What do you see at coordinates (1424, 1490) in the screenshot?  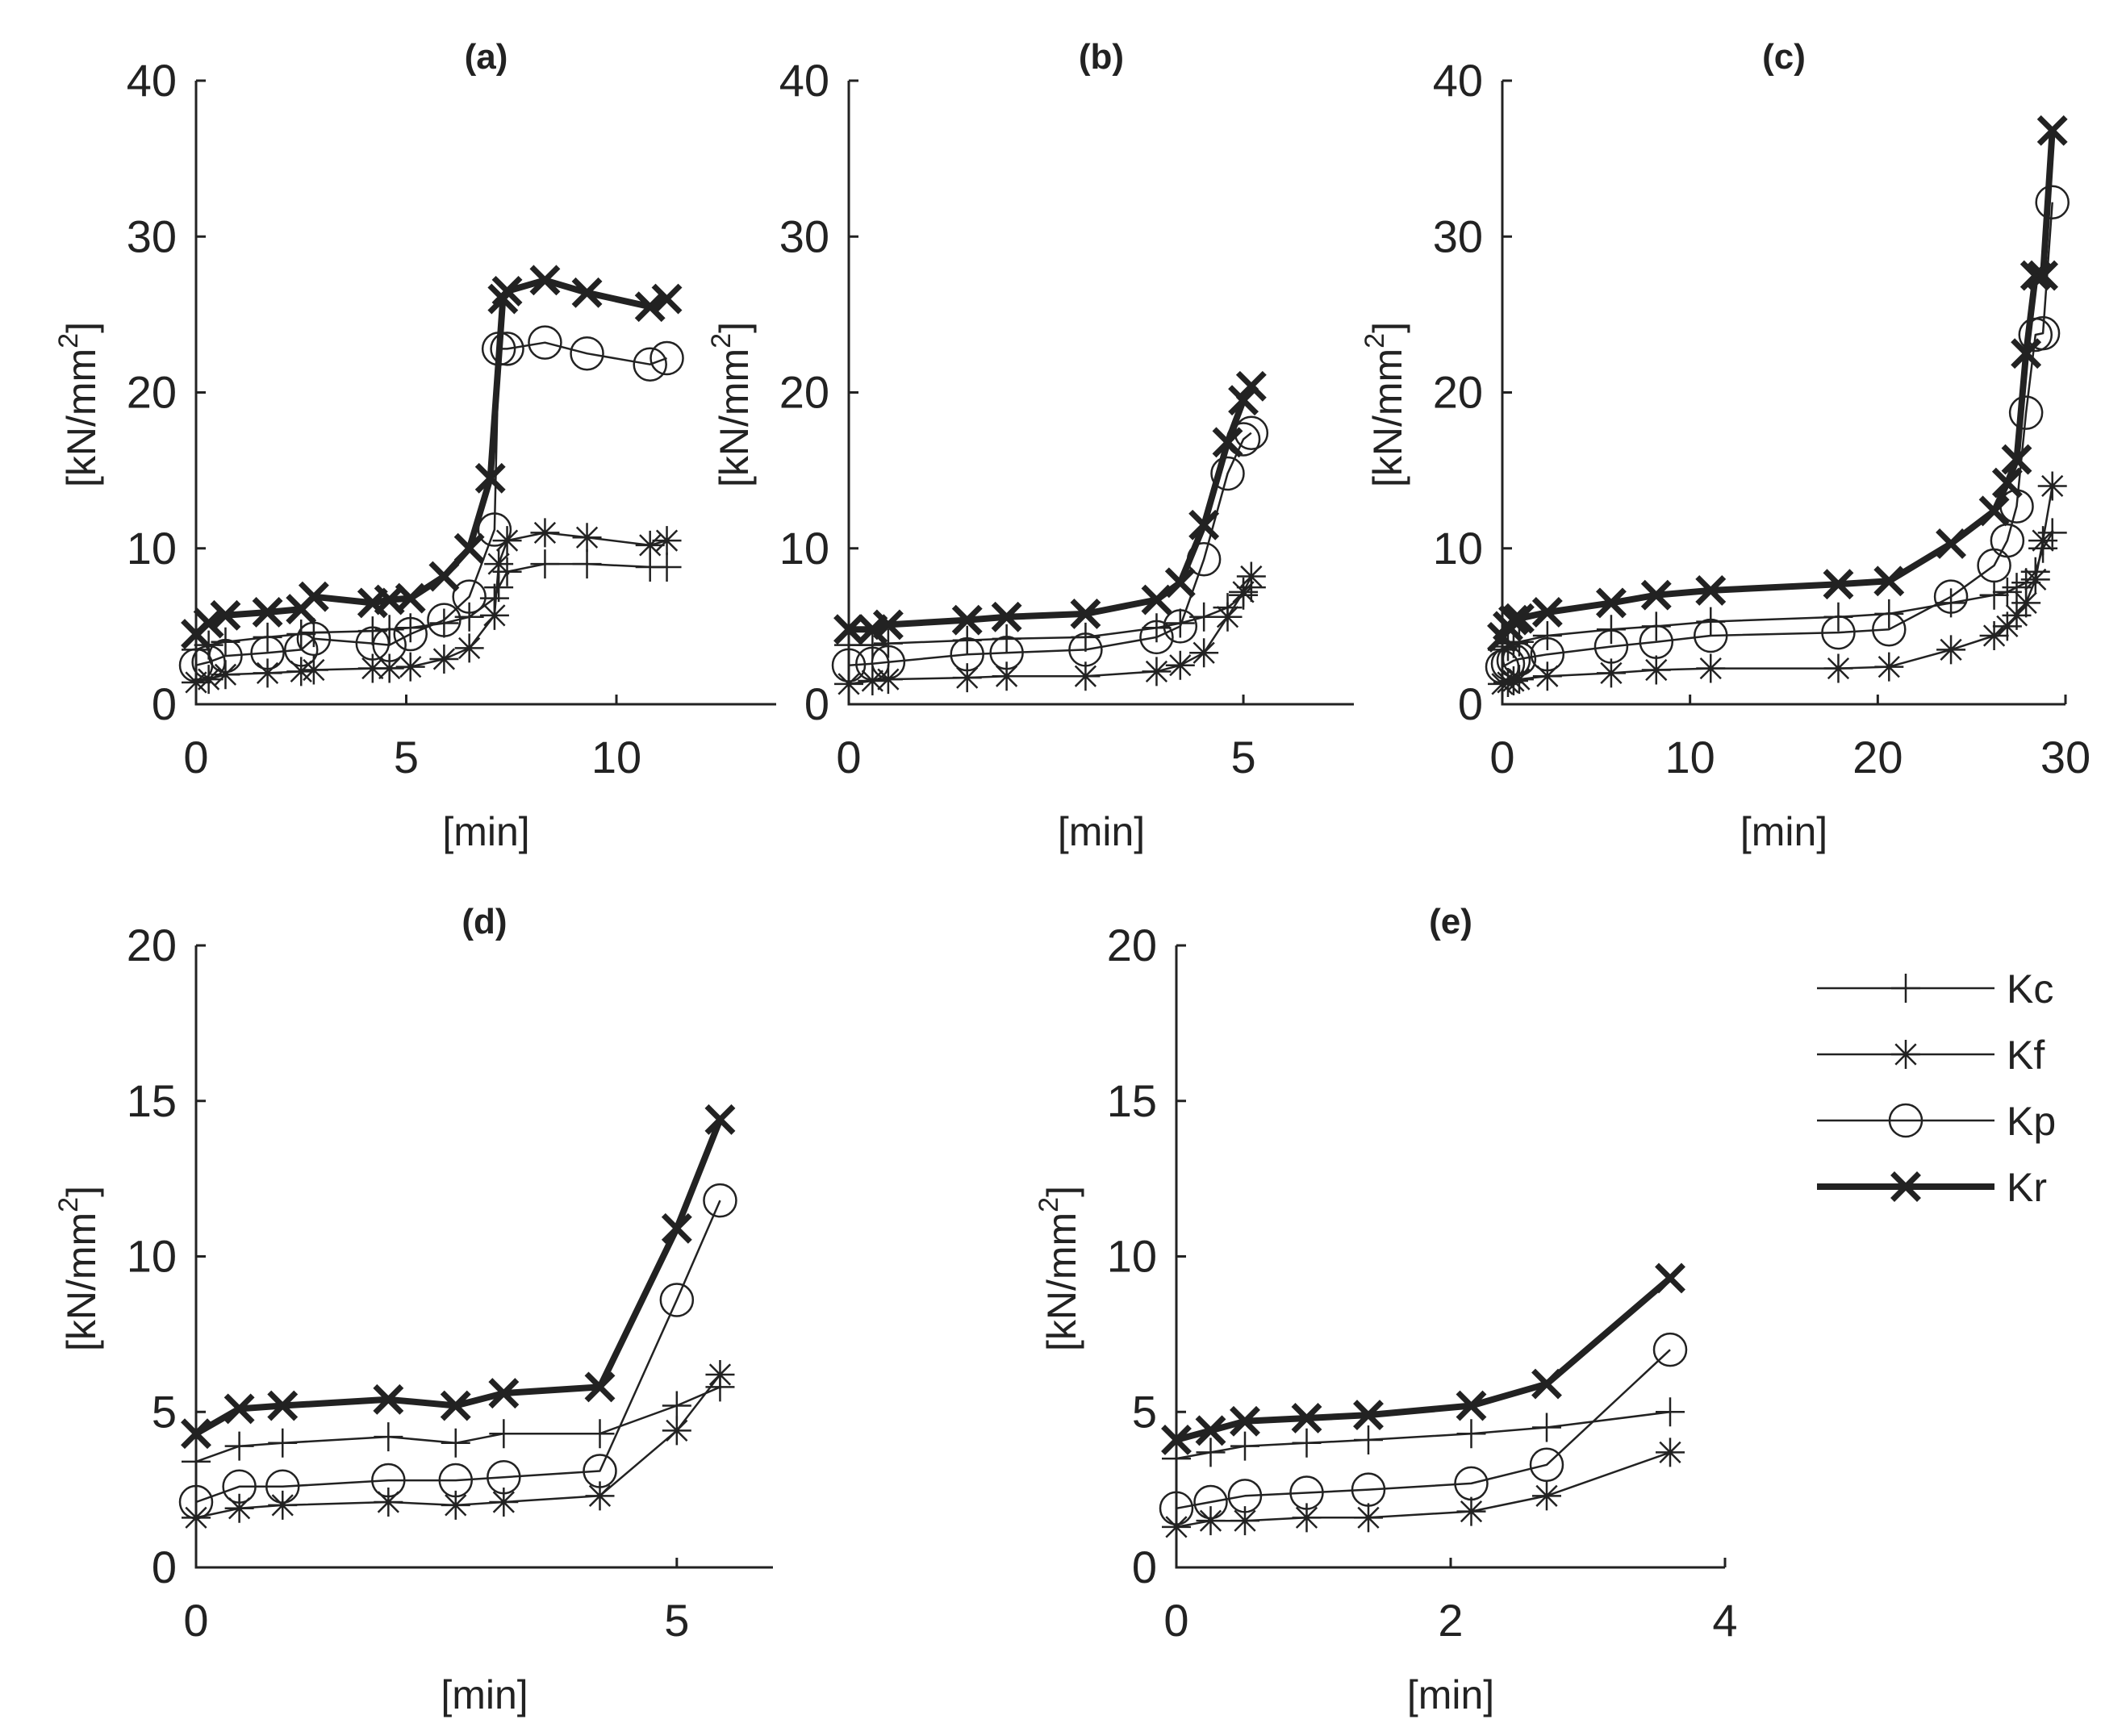 I see `series-Kf` at bounding box center [1424, 1490].